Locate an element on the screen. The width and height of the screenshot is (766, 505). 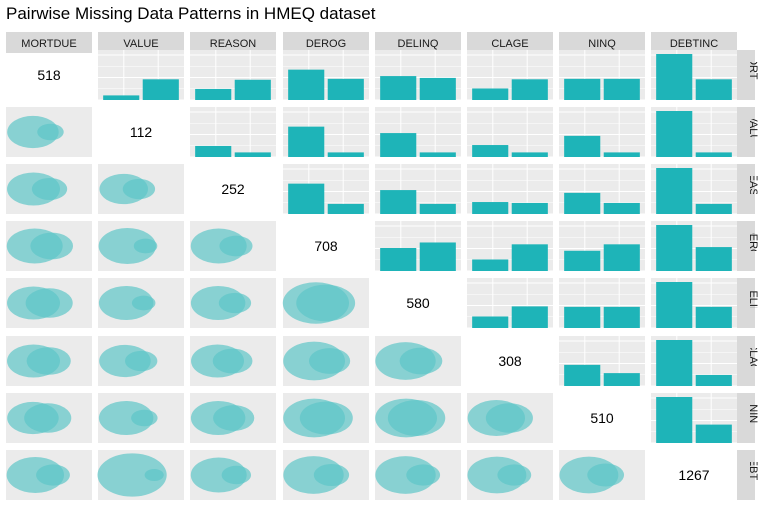
strip-top-clage is located at coordinates (510, 42).